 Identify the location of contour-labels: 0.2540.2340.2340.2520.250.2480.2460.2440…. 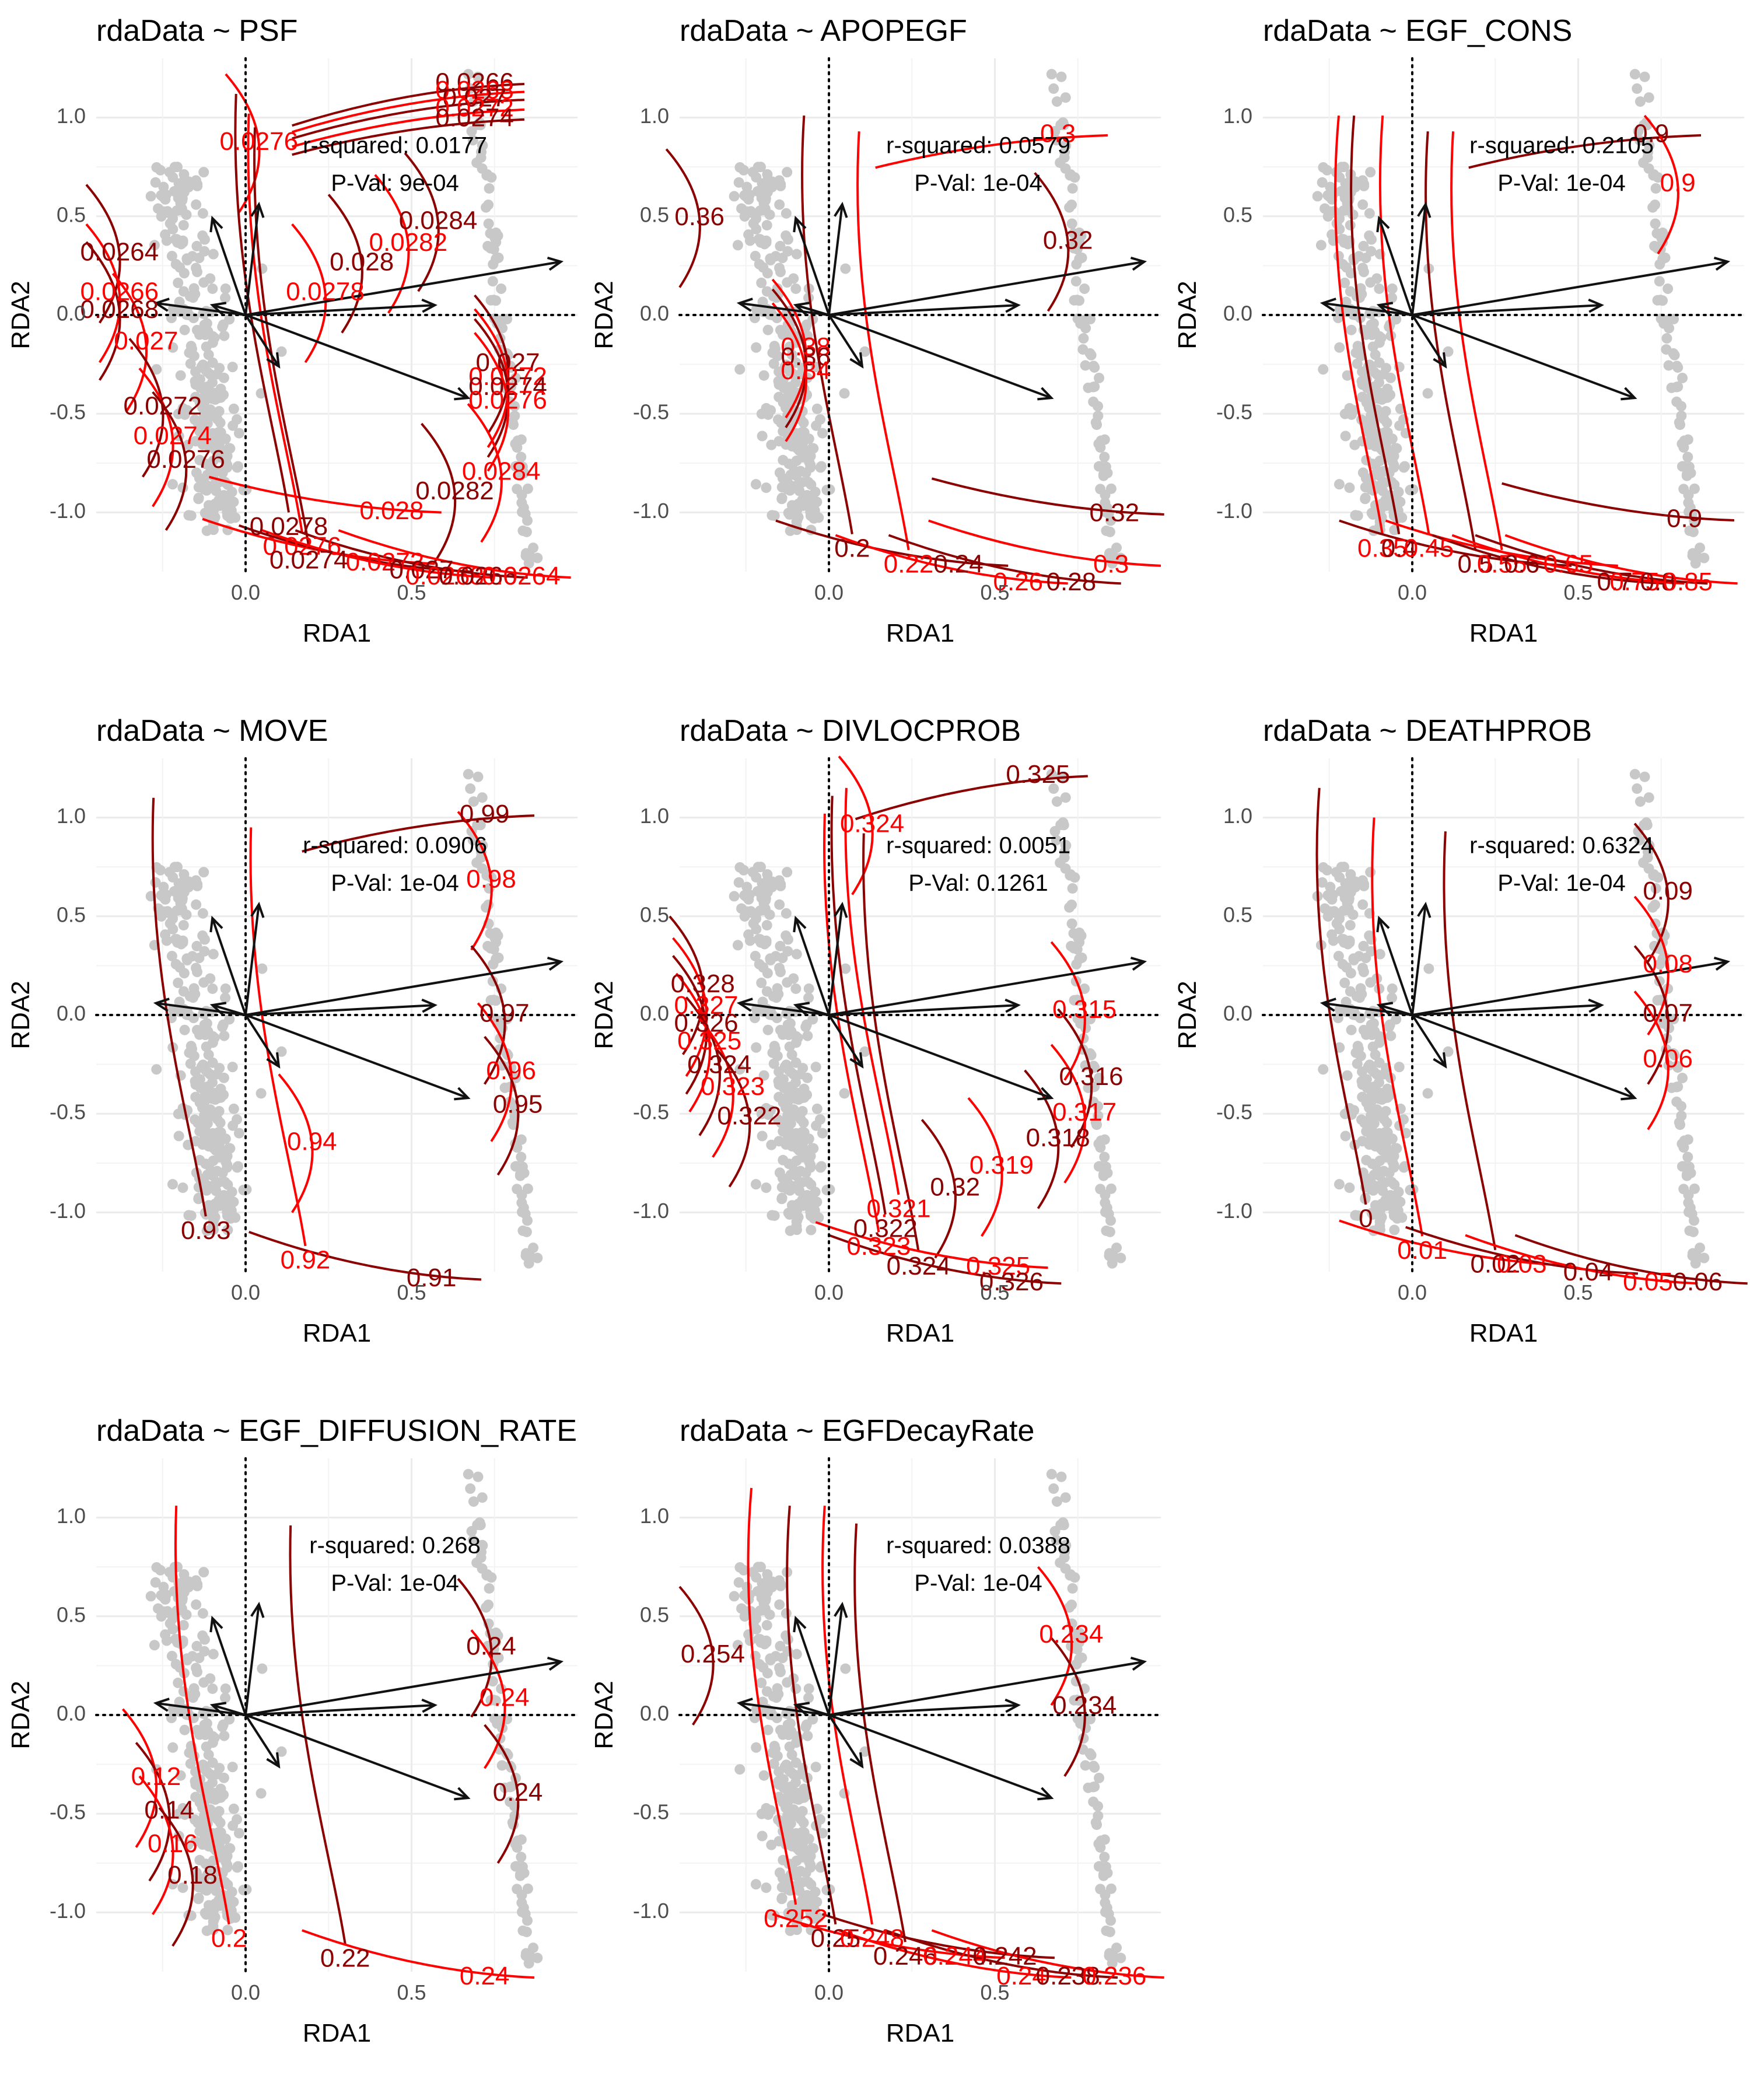
(914, 1805).